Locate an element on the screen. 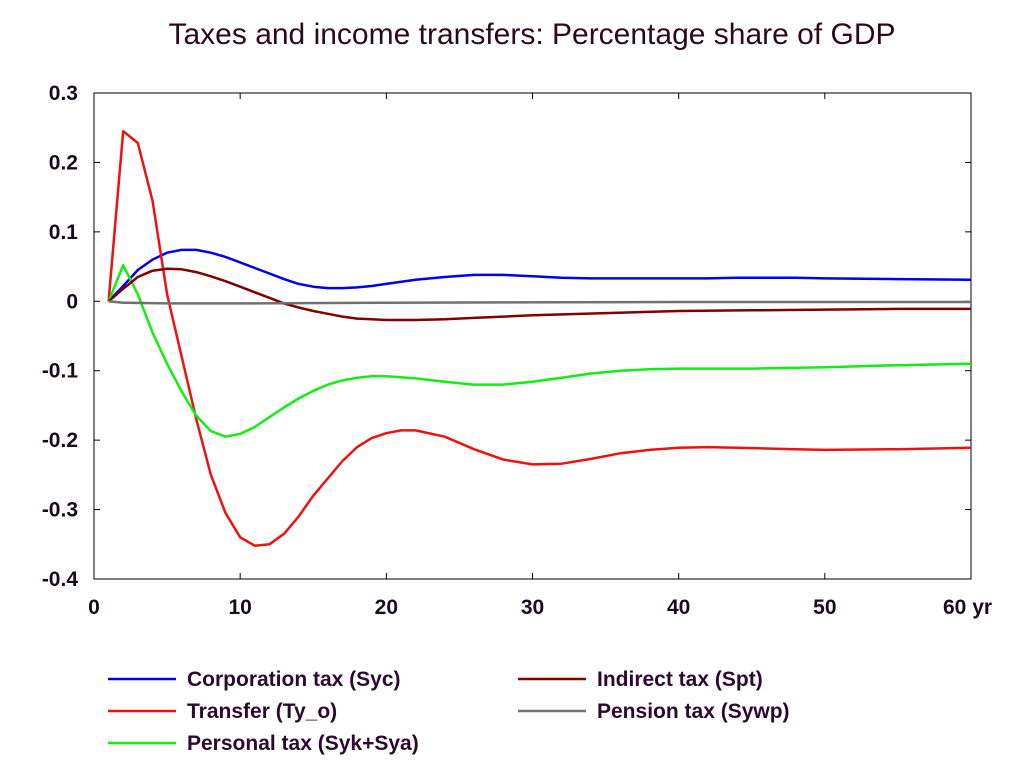  x-tick-label: 20 is located at coordinates (386, 607).